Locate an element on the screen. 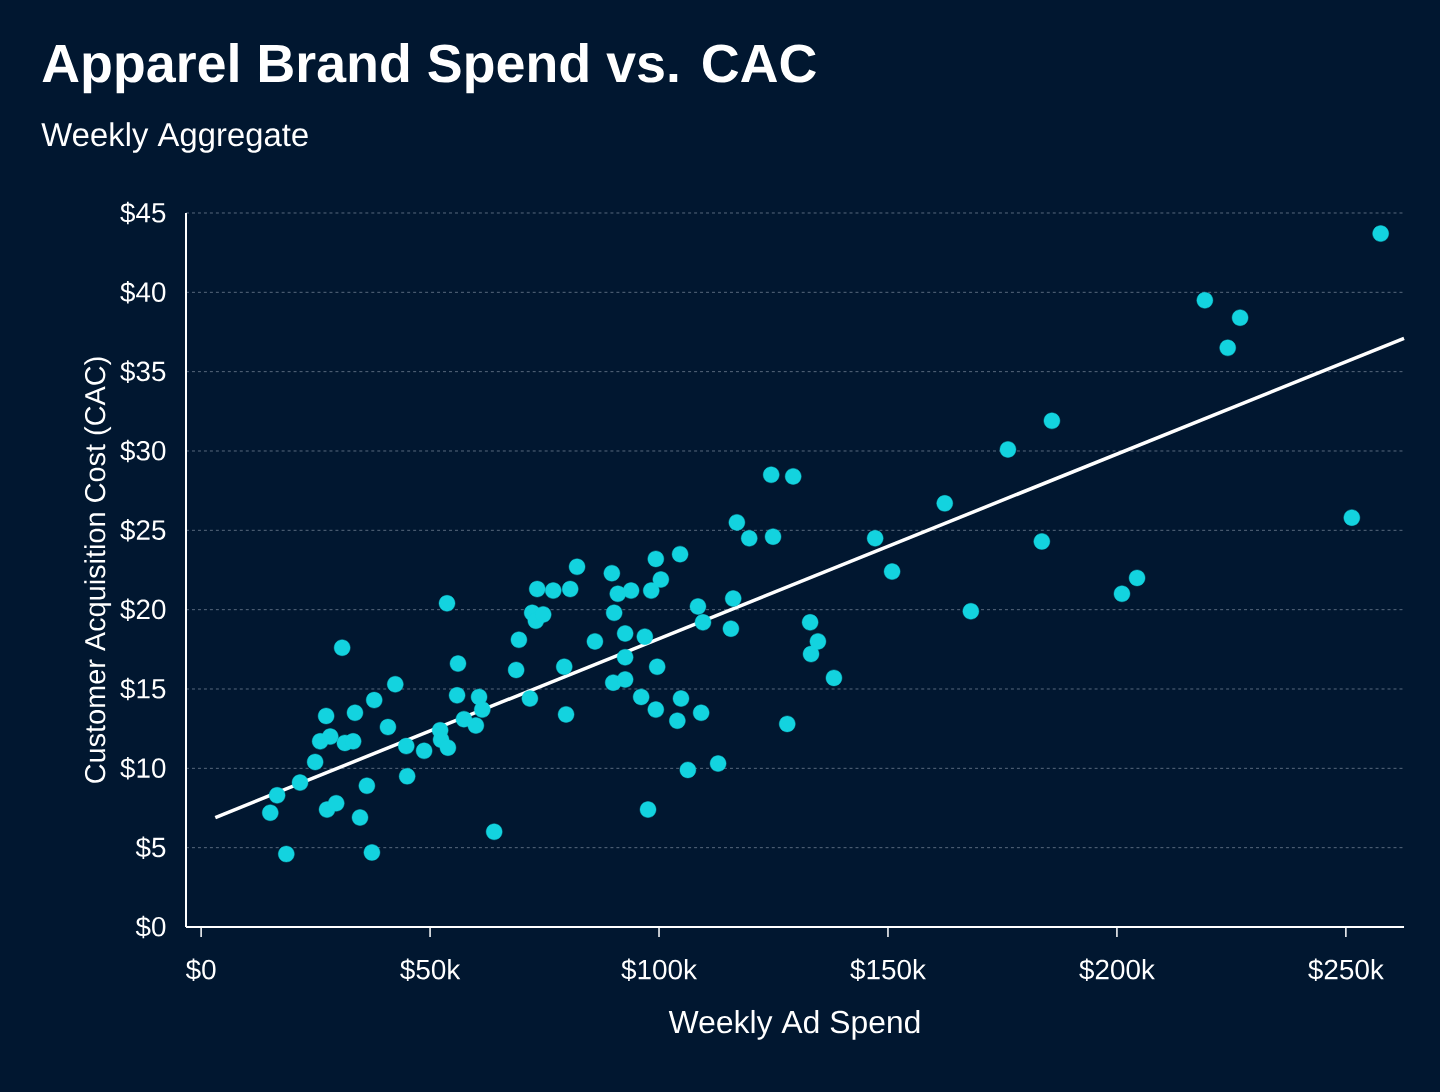 Image resolution: width=1440 pixels, height=1092 pixels. y-tick-label: $35 is located at coordinates (143, 371).